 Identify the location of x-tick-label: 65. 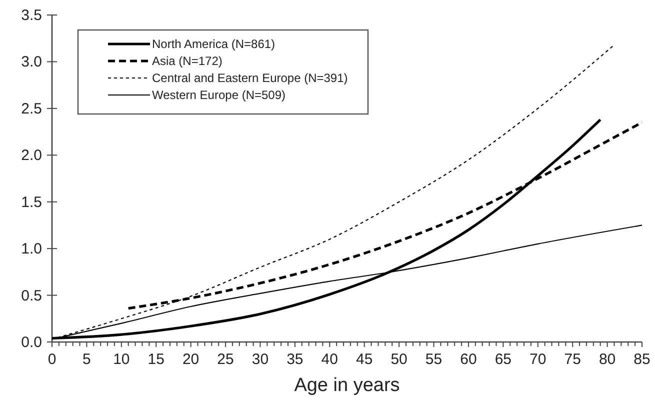
(503, 359).